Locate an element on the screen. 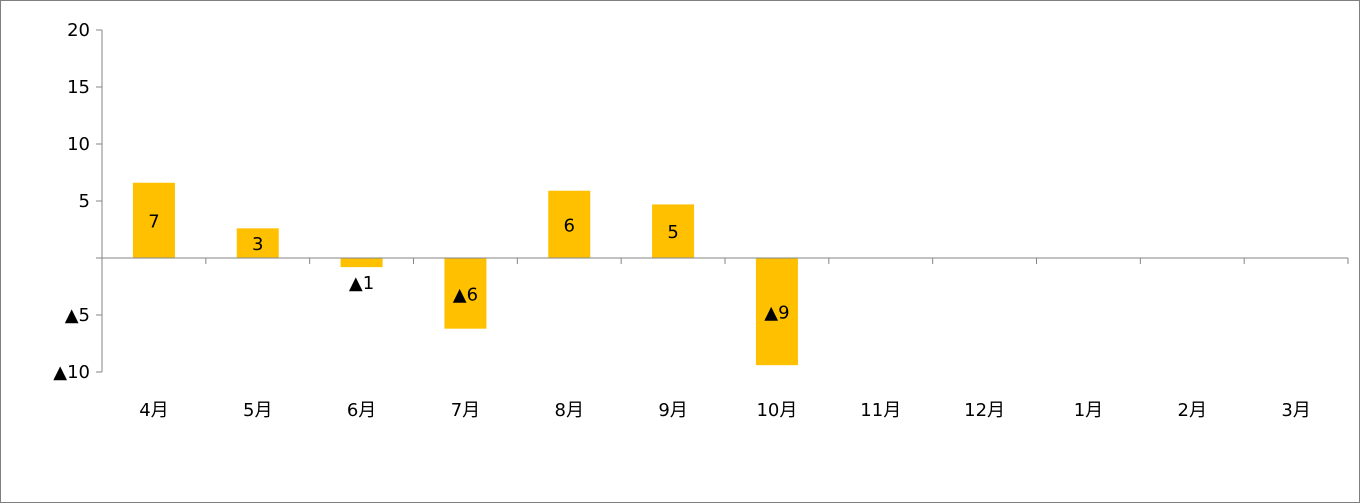  bar-9月 is located at coordinates (673, 231).